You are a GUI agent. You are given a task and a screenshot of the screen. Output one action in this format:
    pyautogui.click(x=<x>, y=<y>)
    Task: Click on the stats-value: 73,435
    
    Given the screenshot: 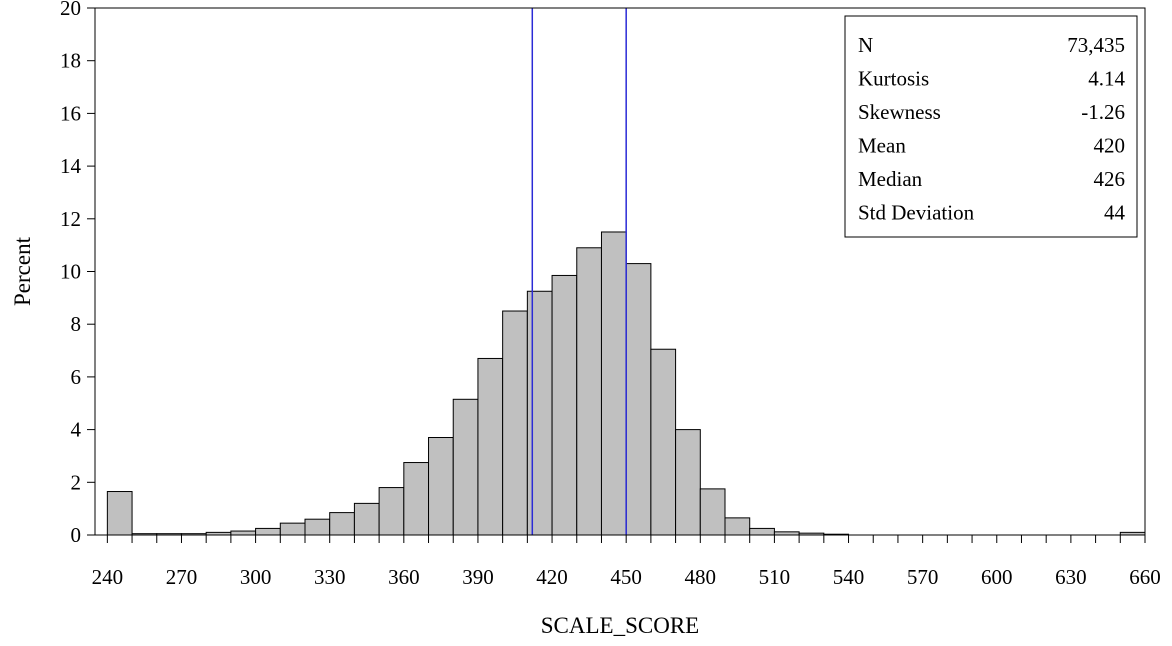 What is the action you would take?
    pyautogui.click(x=1096, y=45)
    